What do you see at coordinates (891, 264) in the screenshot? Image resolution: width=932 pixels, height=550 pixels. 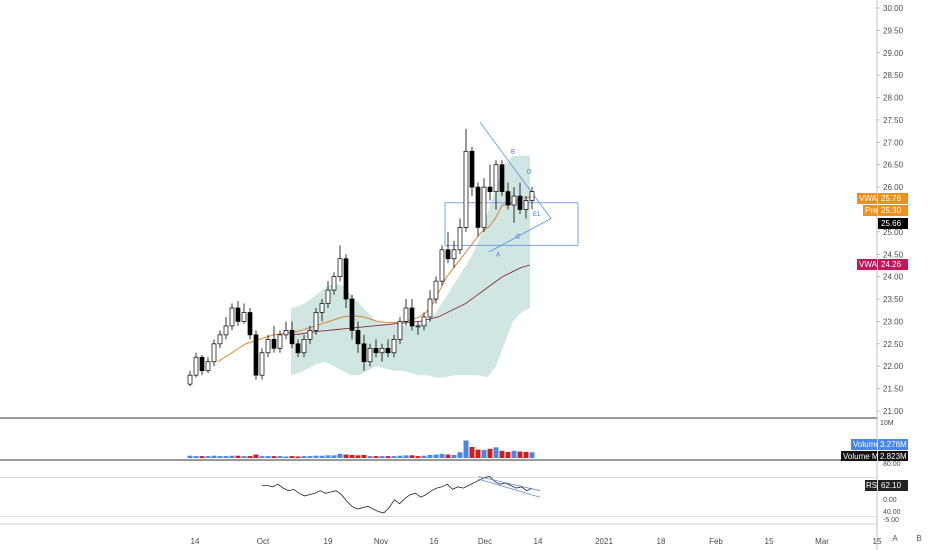 I see `vwap-long-badge-value: 24.26` at bounding box center [891, 264].